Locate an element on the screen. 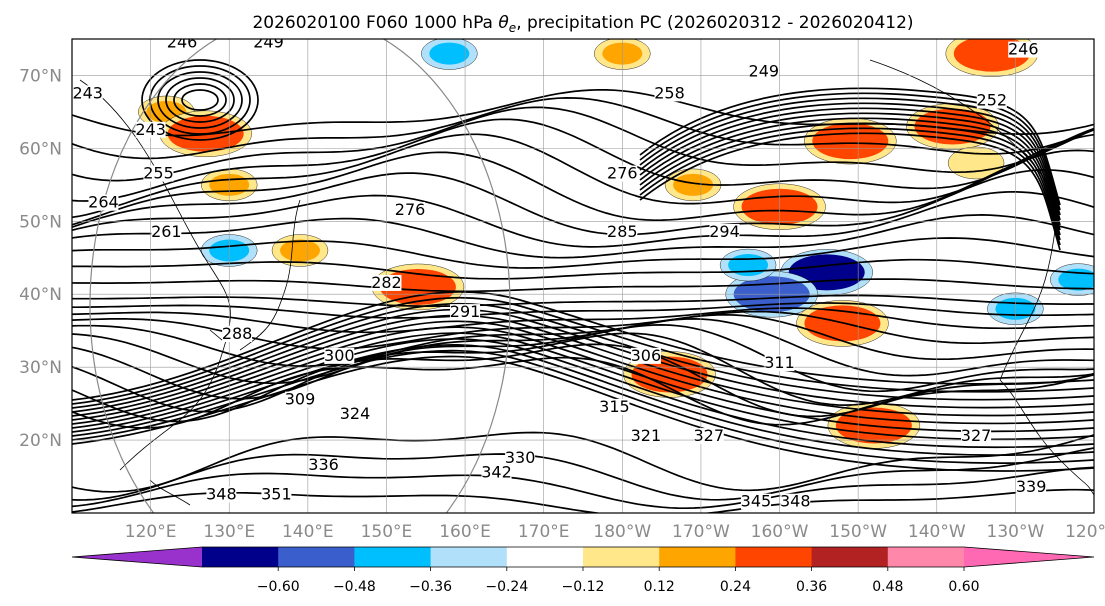  contour-label: 336 is located at coordinates (323, 464).